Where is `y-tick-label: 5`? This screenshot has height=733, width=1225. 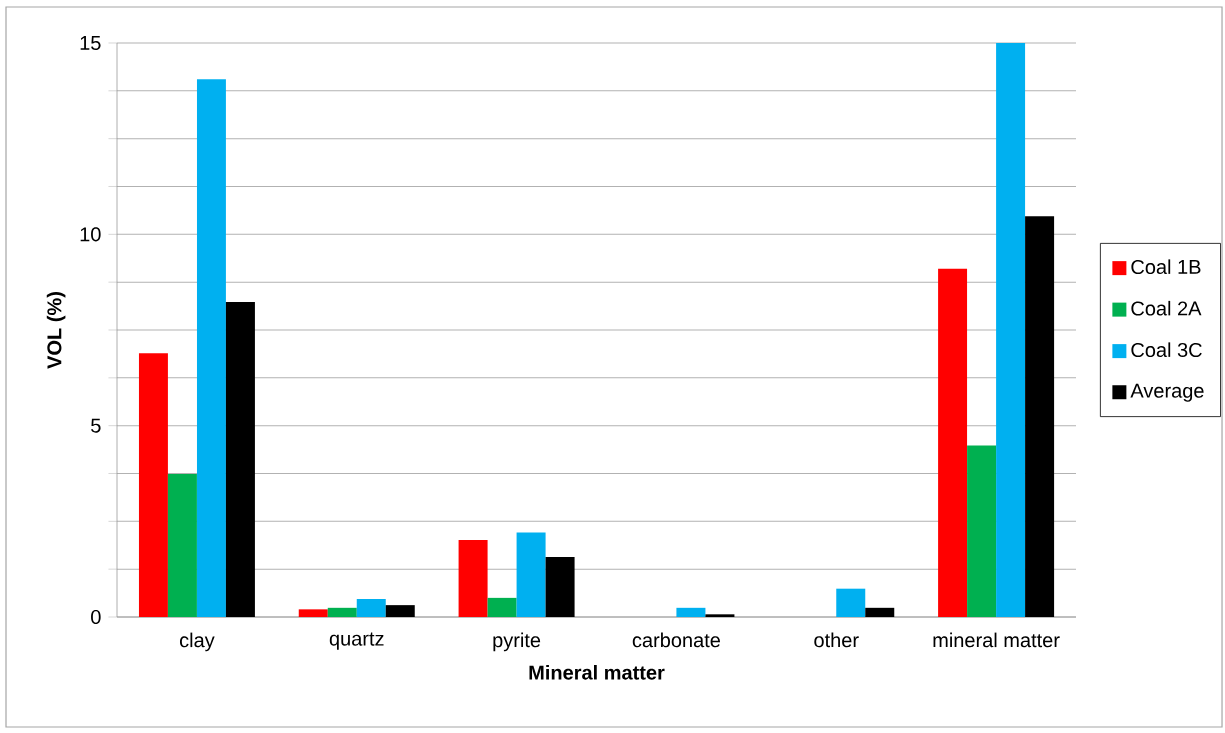
y-tick-label: 5 is located at coordinates (96, 425).